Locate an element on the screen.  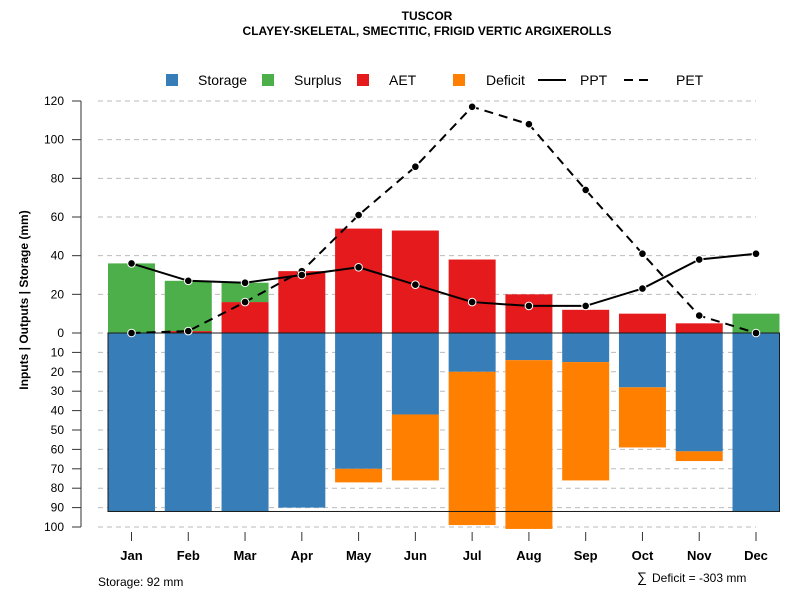
x-tick-label: Nov is located at coordinates (699, 555).